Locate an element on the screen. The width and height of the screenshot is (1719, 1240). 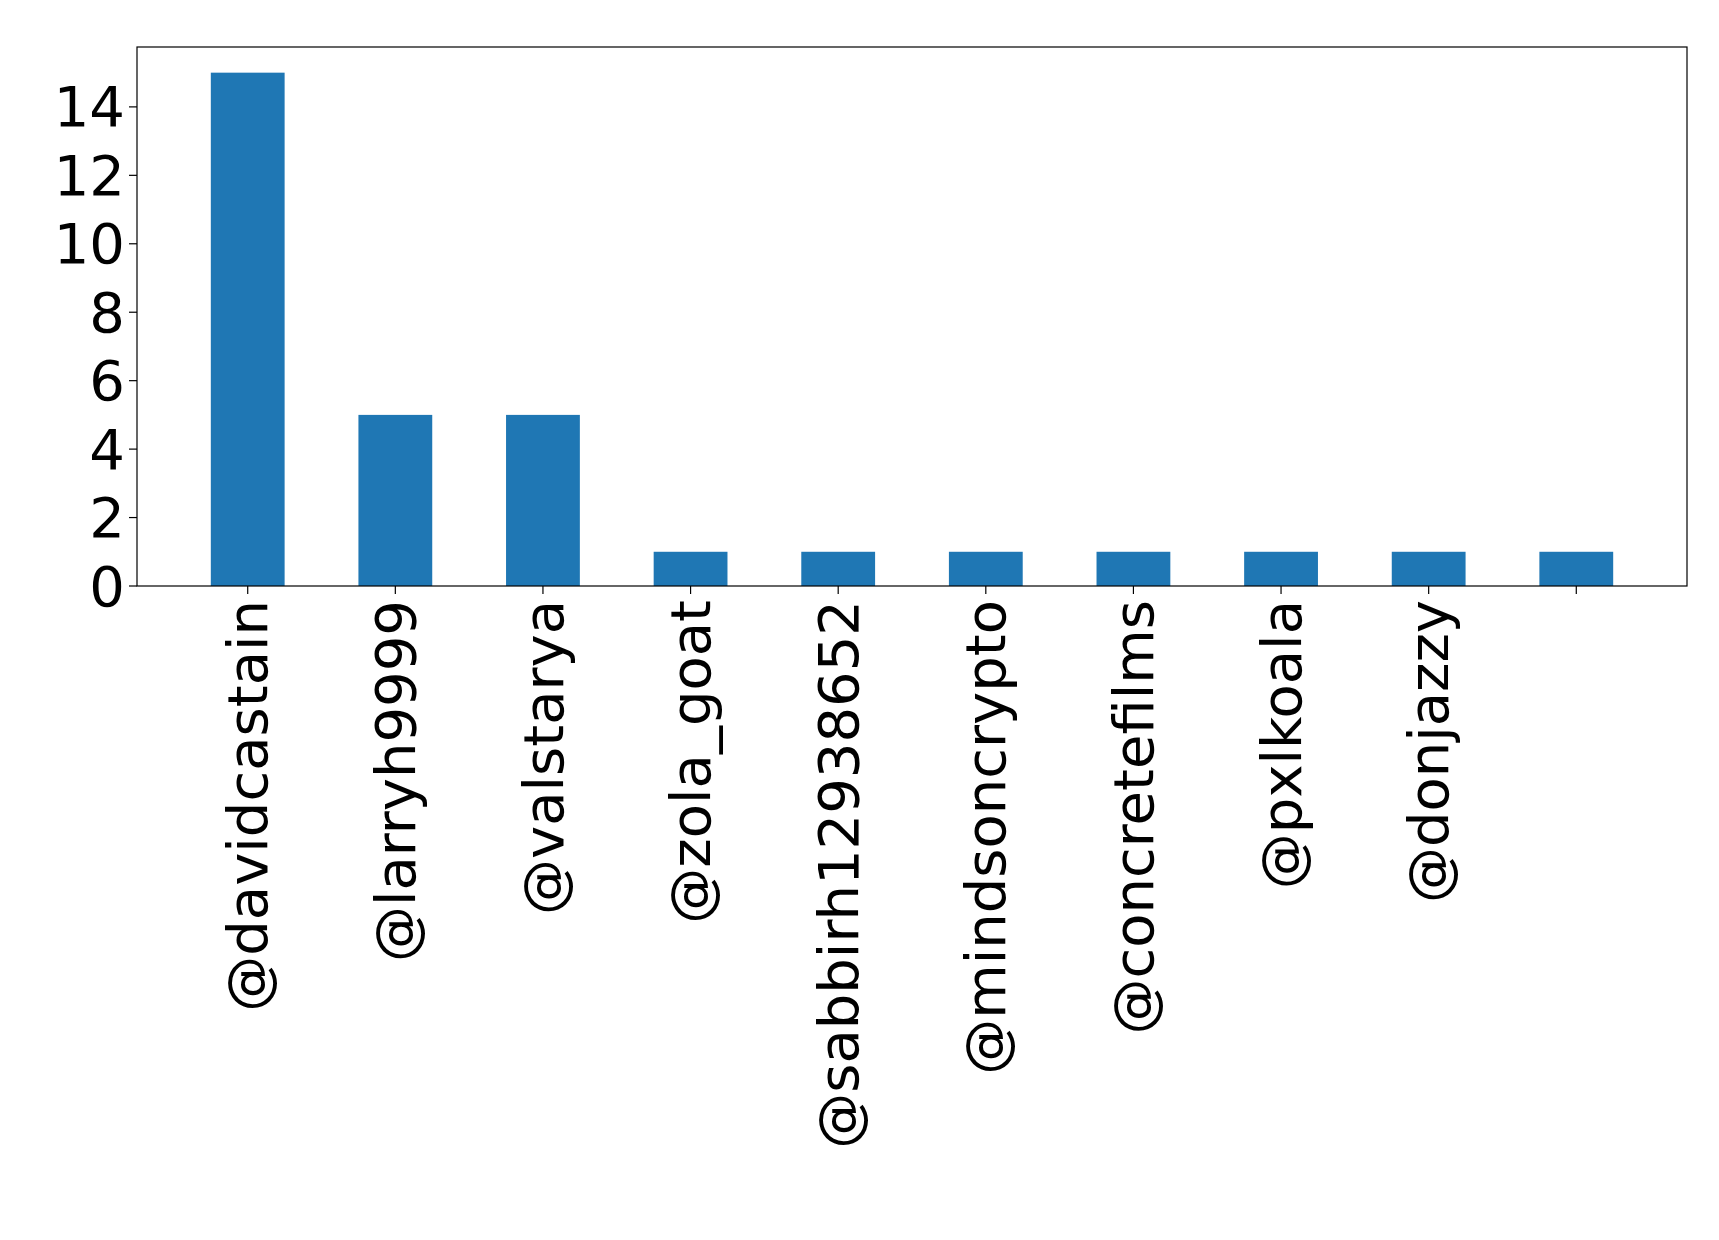
x-tick-label: @davidcastain is located at coordinates (248, 806).